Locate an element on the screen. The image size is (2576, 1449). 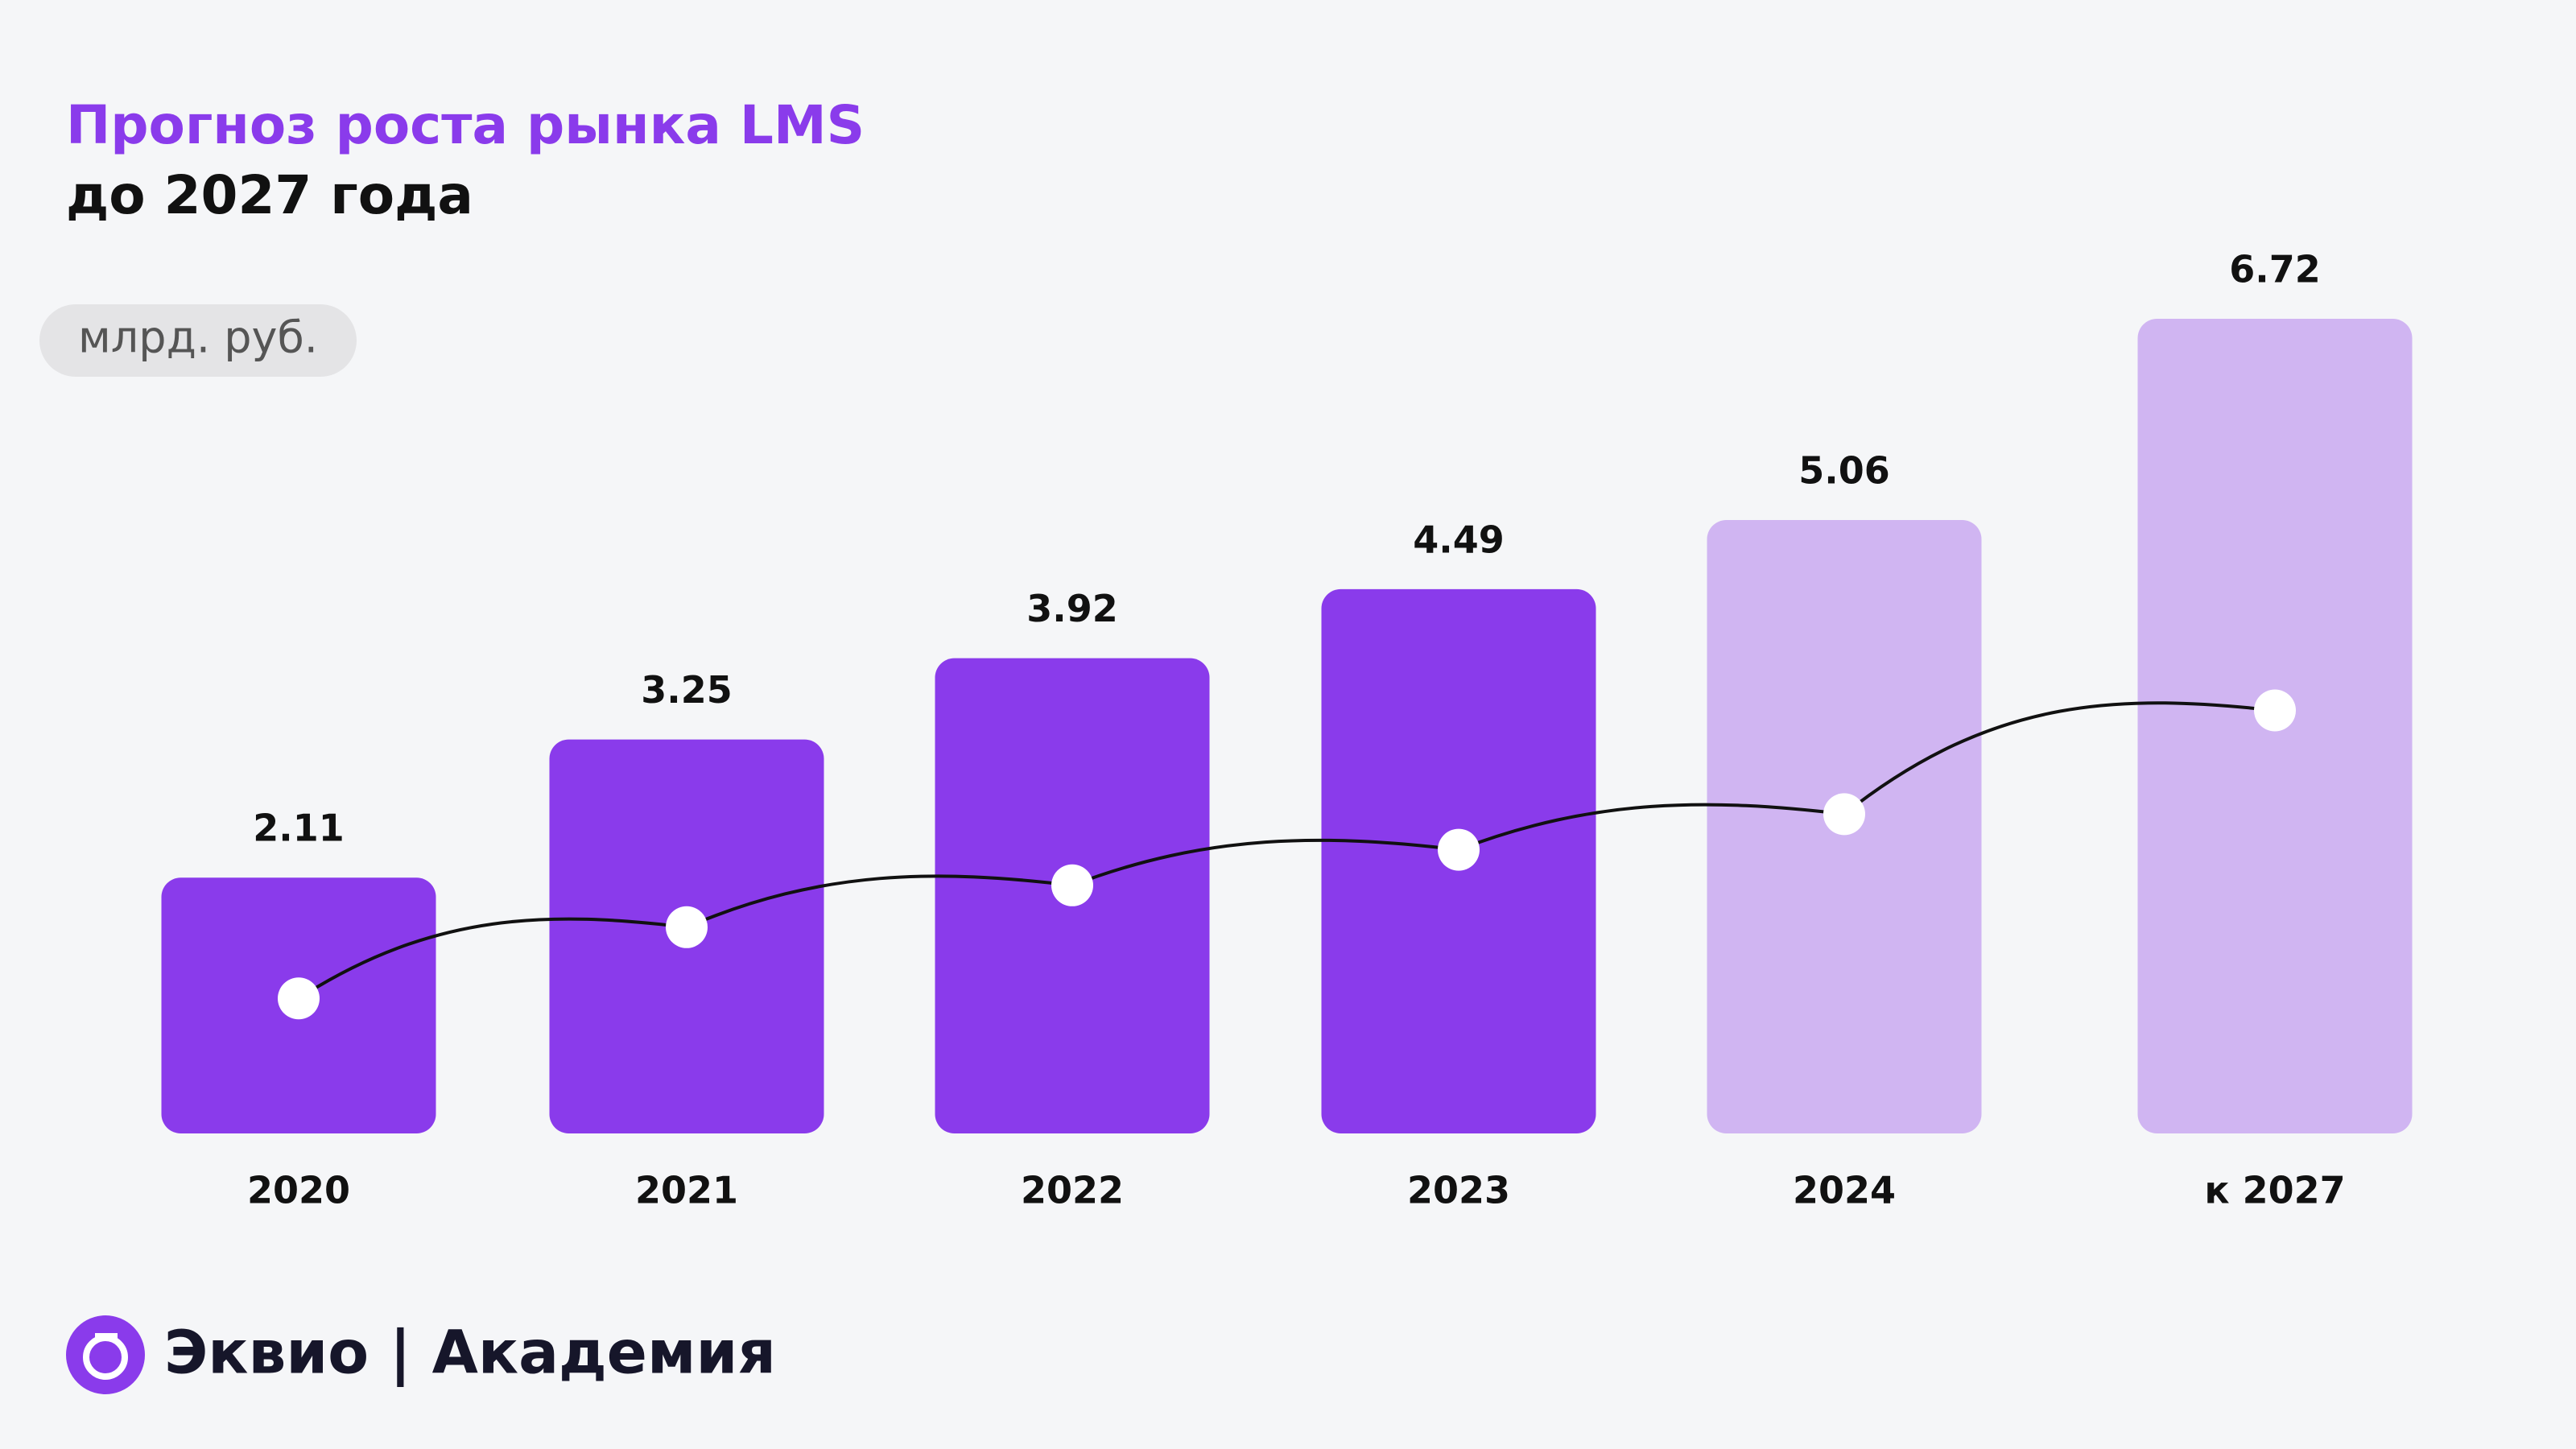
unit-pill is located at coordinates (198, 340).